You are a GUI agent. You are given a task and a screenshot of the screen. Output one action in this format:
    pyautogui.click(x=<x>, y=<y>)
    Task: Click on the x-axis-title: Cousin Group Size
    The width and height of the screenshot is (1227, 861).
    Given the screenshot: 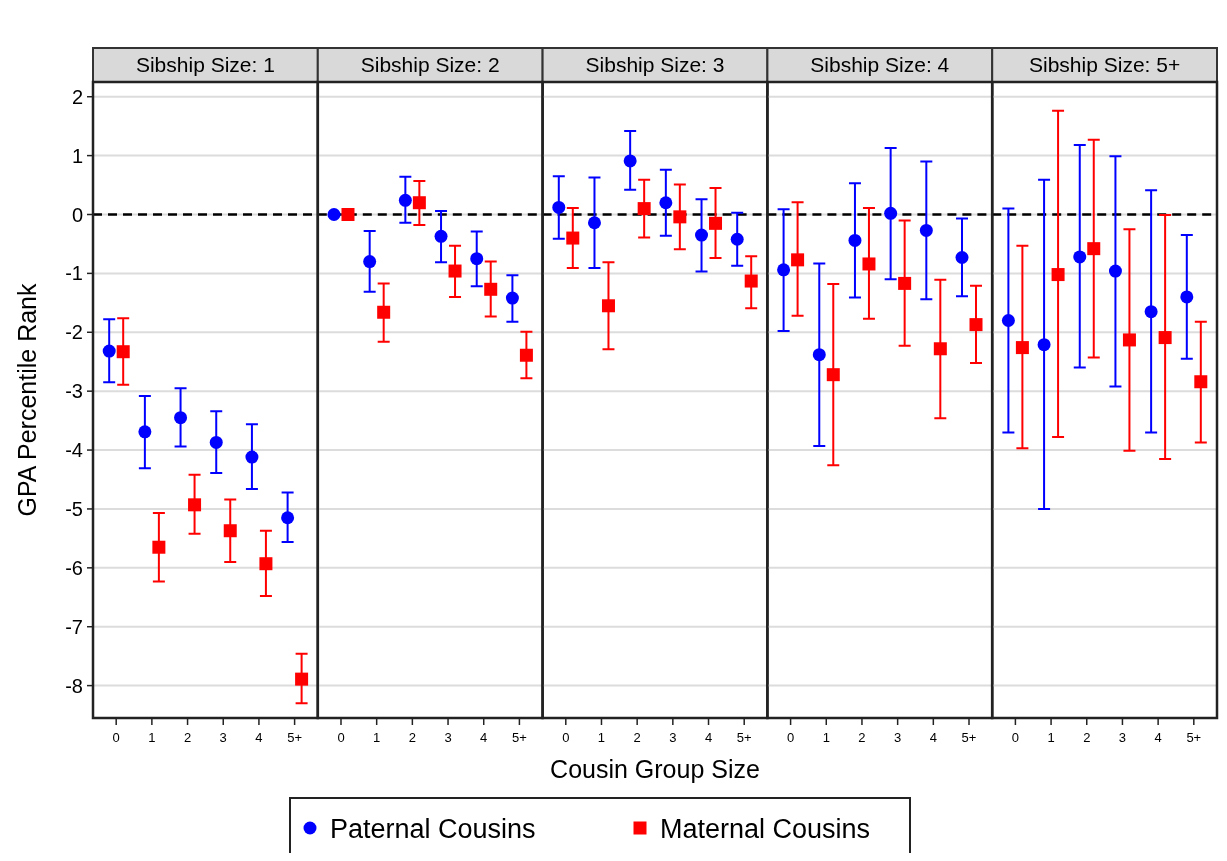 What is the action you would take?
    pyautogui.click(x=655, y=769)
    